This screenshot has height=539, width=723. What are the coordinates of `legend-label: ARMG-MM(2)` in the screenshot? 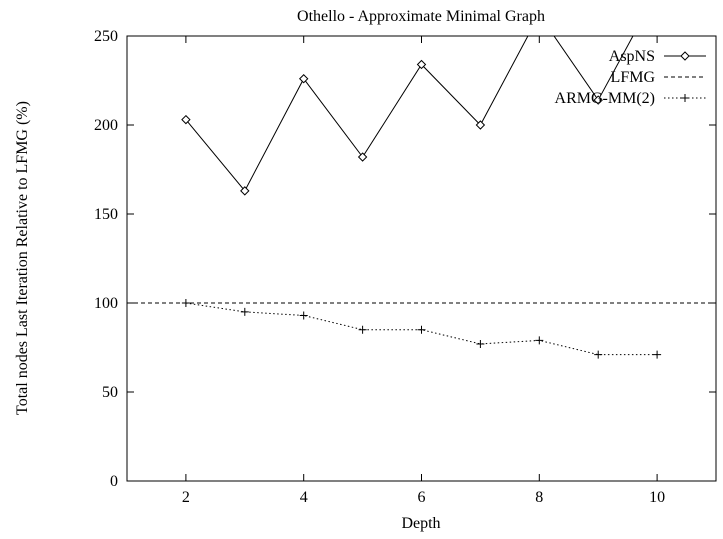 It's located at (605, 98).